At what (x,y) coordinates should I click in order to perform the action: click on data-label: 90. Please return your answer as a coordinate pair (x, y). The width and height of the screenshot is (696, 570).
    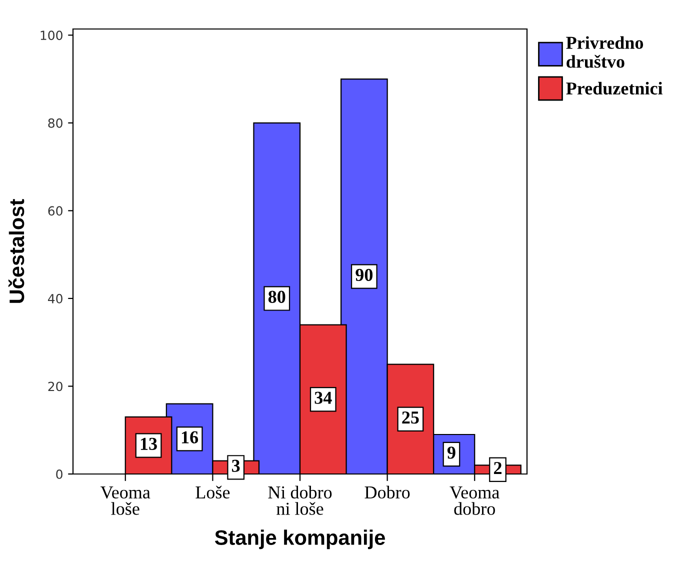
    Looking at the image, I should click on (364, 275).